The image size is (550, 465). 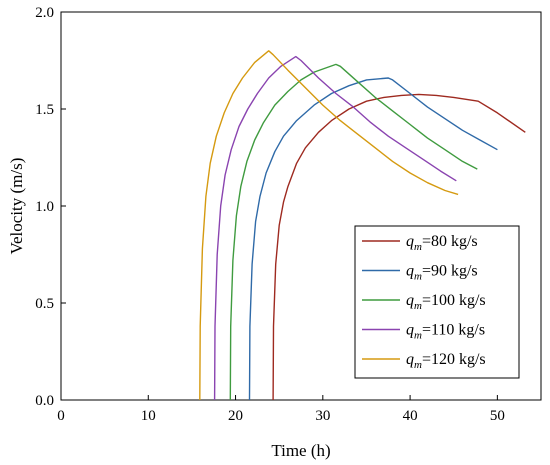 I want to click on legend-label: qm=100 kg/s, so click(x=446, y=302).